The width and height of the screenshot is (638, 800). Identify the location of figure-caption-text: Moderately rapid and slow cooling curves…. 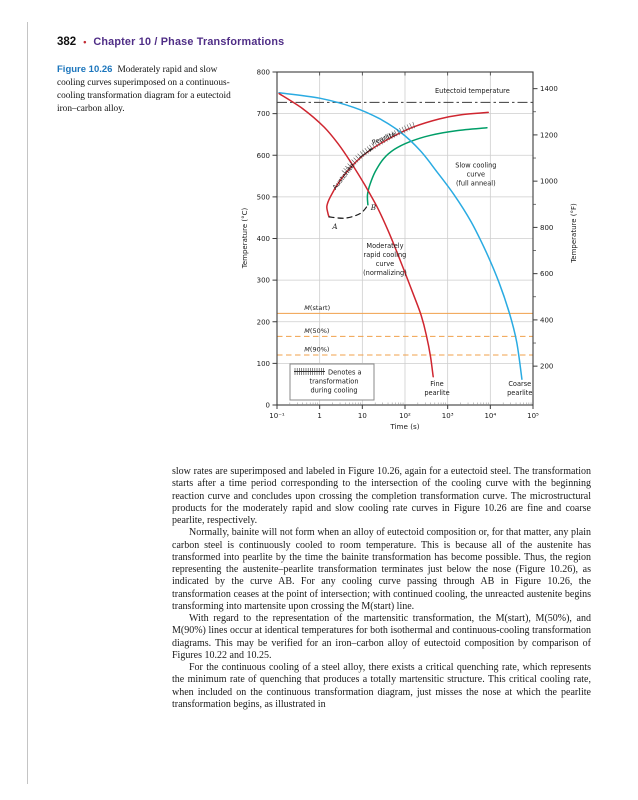
(144, 89).